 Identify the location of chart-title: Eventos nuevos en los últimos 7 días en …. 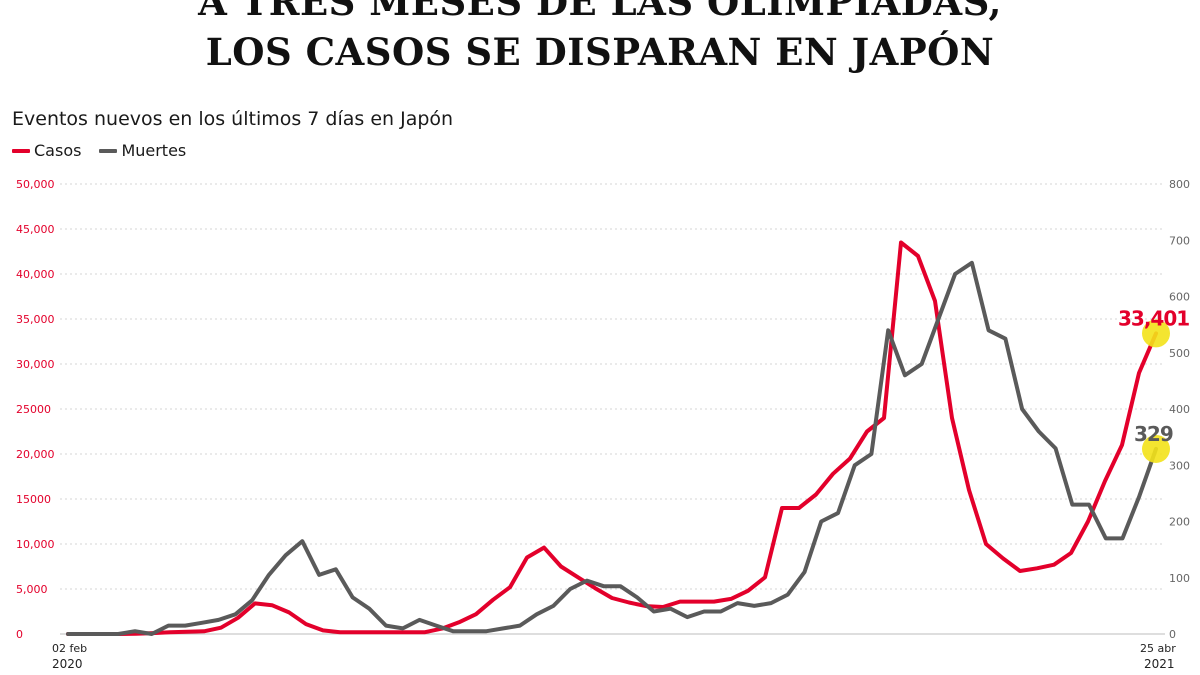
(233, 119).